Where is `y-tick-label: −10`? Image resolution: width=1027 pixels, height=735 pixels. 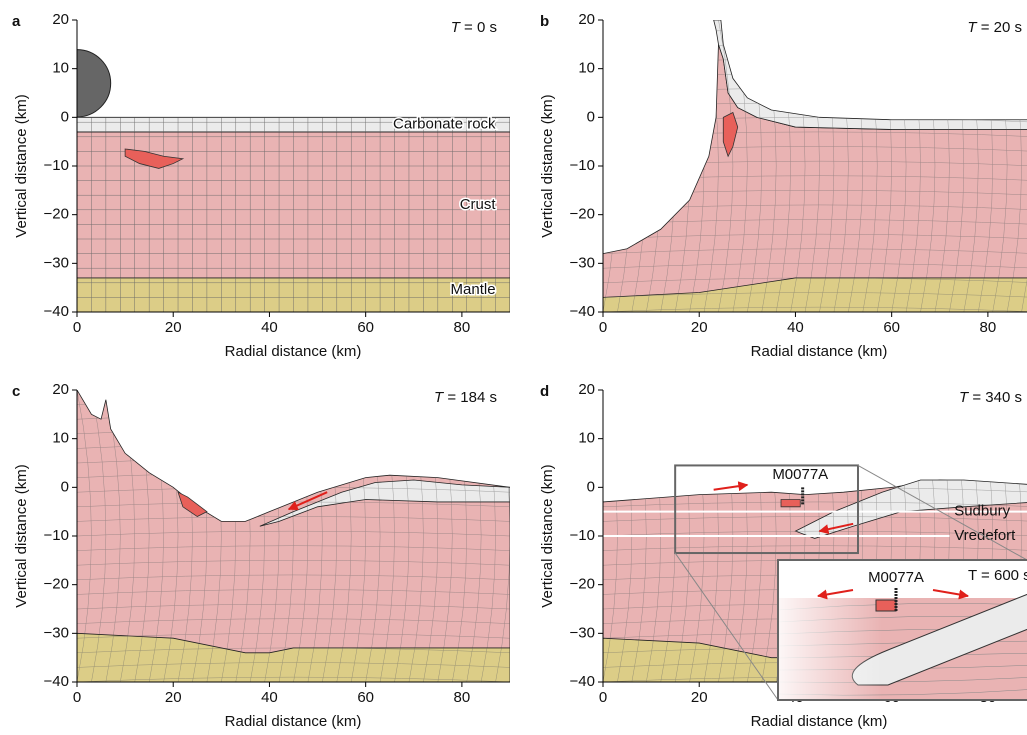
y-tick-label: −10 is located at coordinates (56, 165).